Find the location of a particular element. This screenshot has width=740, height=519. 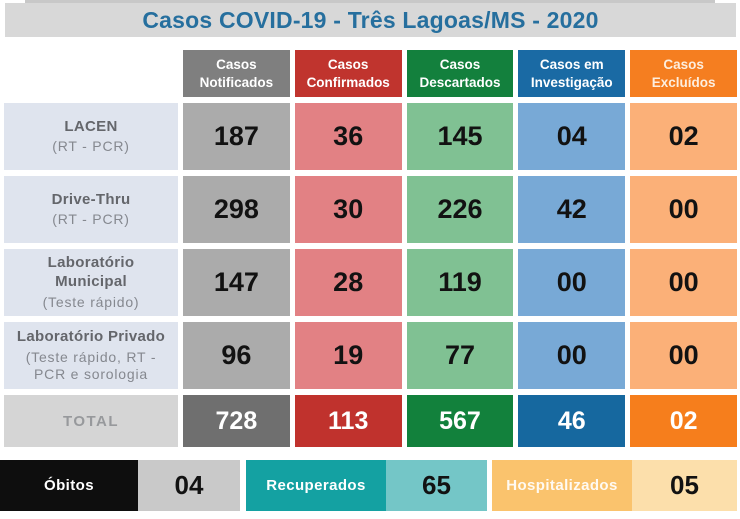

value-lacen-investigacao: 04 is located at coordinates (572, 136).